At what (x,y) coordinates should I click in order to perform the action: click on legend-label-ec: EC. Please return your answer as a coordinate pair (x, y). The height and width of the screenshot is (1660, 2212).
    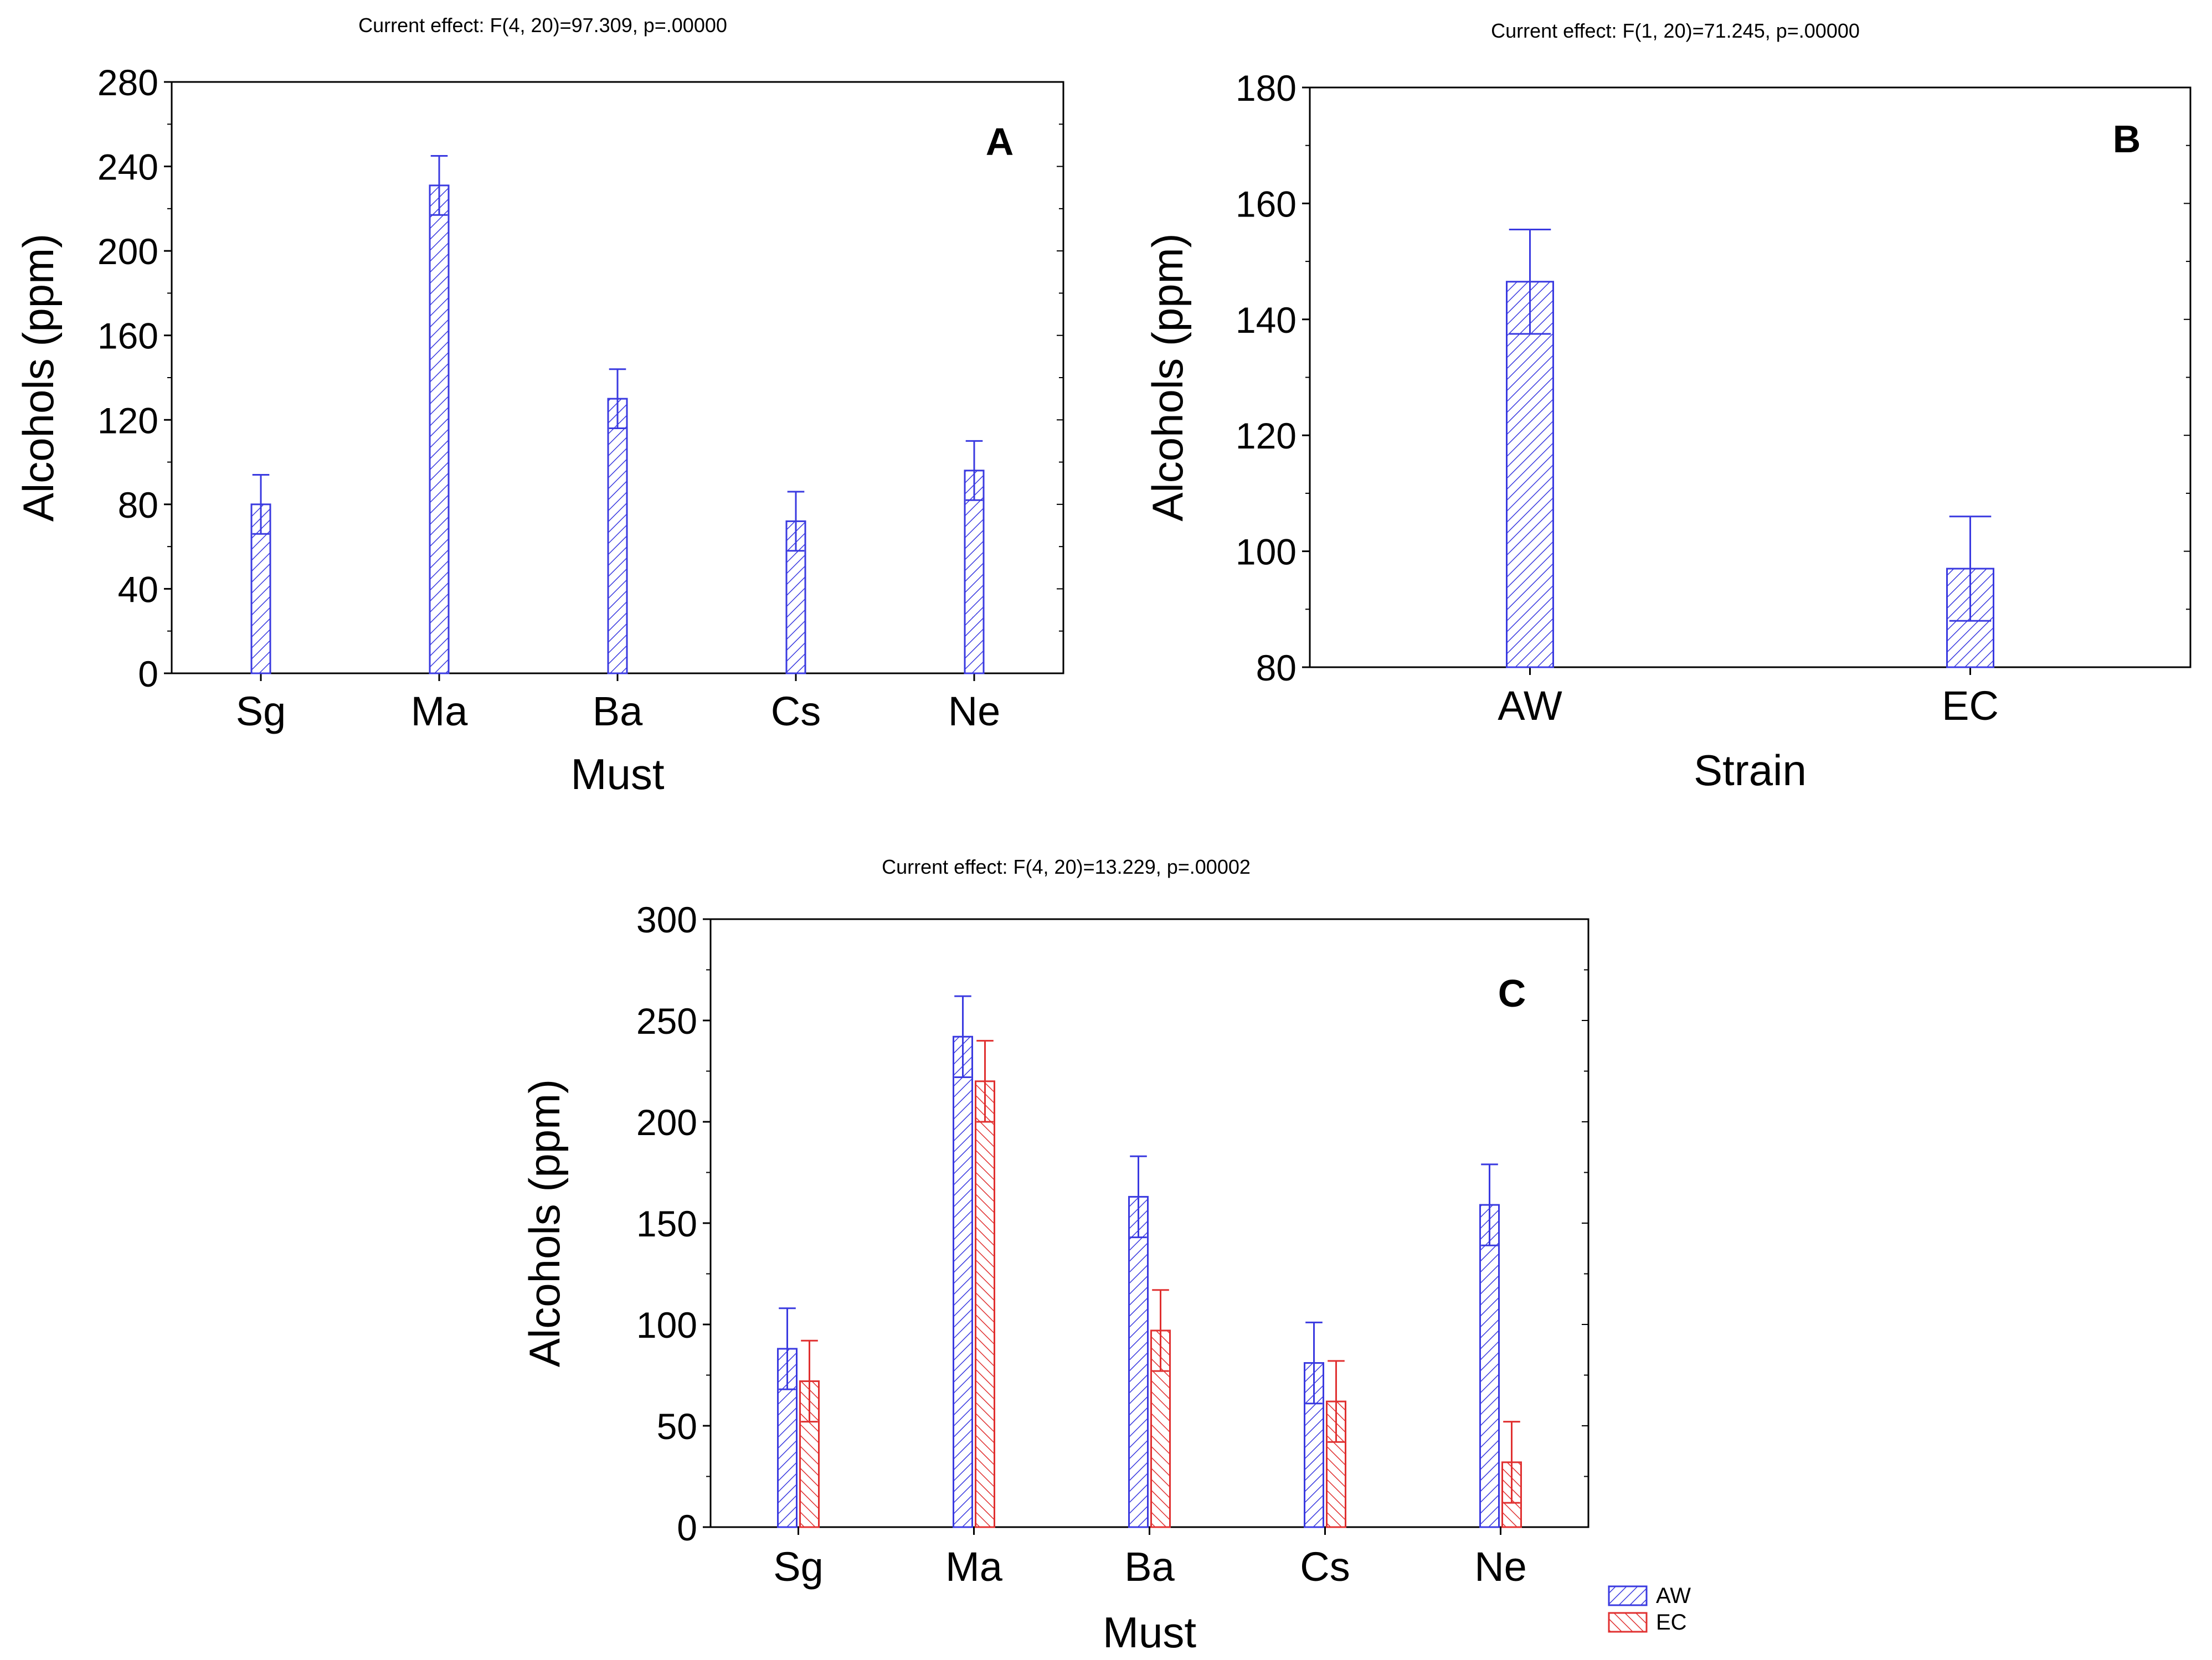
    Looking at the image, I should click on (1672, 1622).